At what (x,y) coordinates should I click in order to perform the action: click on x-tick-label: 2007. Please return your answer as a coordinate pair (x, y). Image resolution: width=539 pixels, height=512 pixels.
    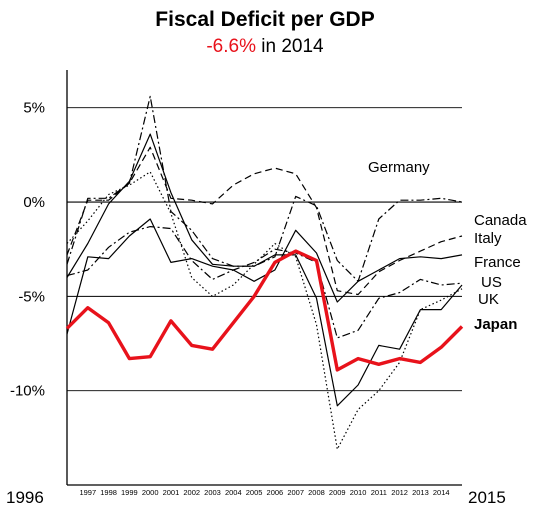
    Looking at the image, I should click on (295, 492).